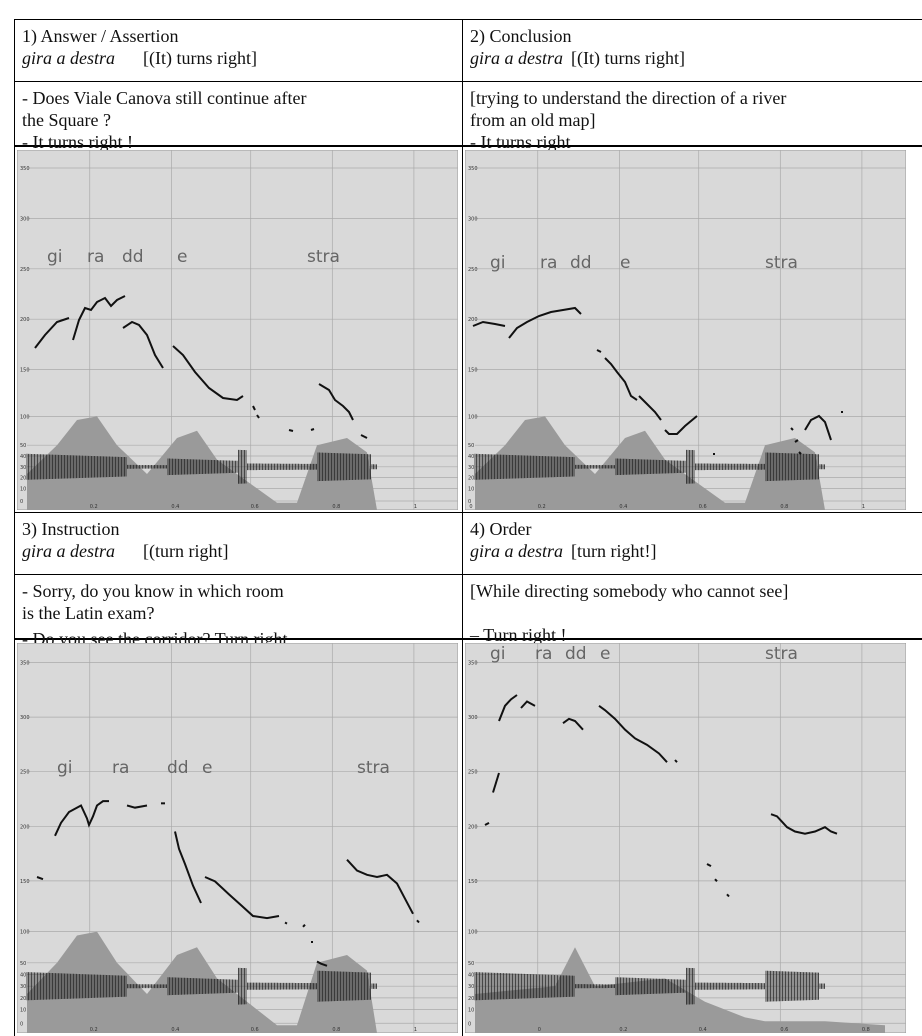  What do you see at coordinates (471, 976) in the screenshot?
I see `y-tick-label: 40` at bounding box center [471, 976].